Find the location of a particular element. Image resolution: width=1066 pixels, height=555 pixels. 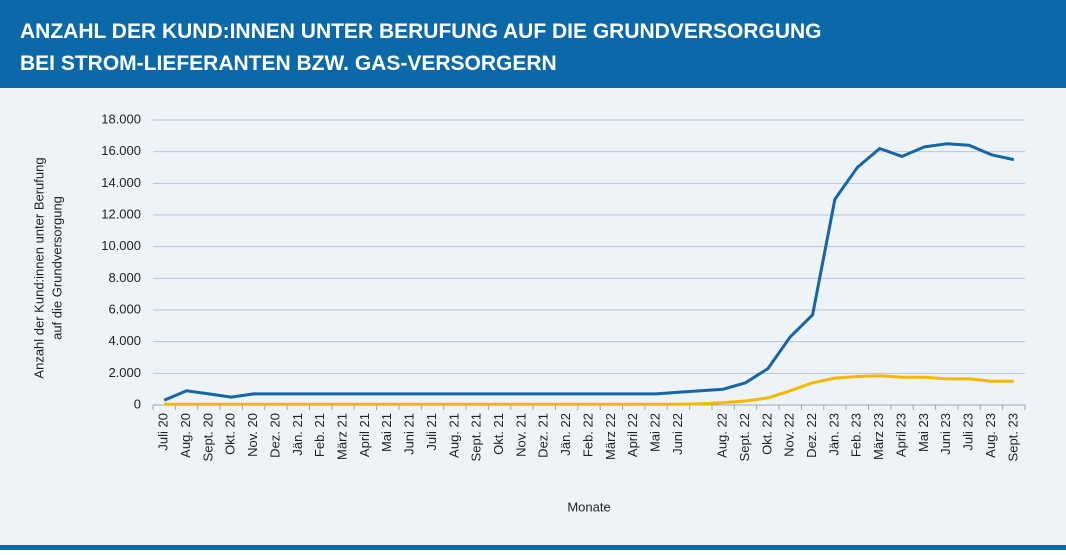

x-tick-label: Mai 23 is located at coordinates (923, 432).